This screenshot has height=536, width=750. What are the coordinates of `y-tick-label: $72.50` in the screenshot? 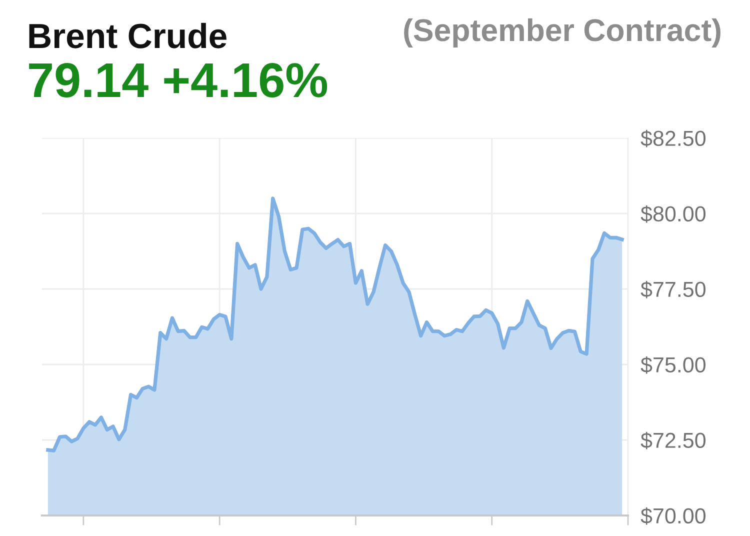 It's located at (673, 441).